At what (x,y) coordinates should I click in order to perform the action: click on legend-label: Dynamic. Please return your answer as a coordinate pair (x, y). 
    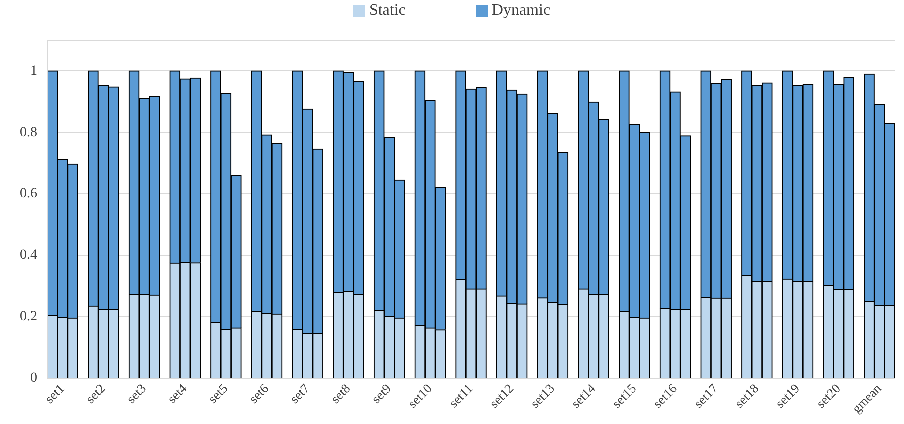
    Looking at the image, I should click on (521, 11).